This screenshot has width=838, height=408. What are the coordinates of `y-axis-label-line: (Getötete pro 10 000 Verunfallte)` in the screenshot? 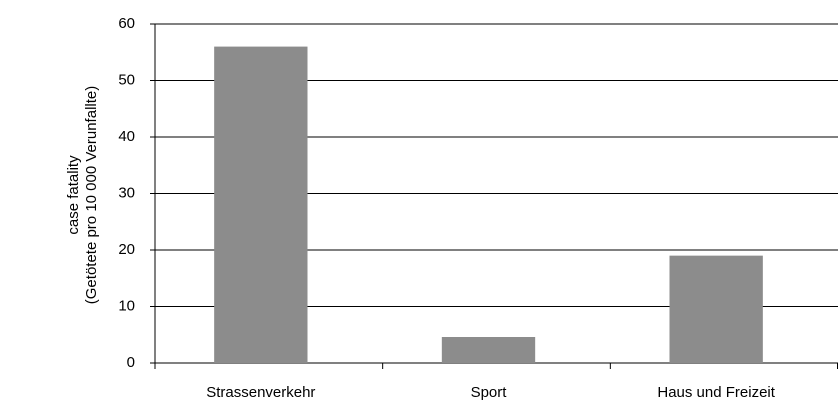 It's located at (91, 195).